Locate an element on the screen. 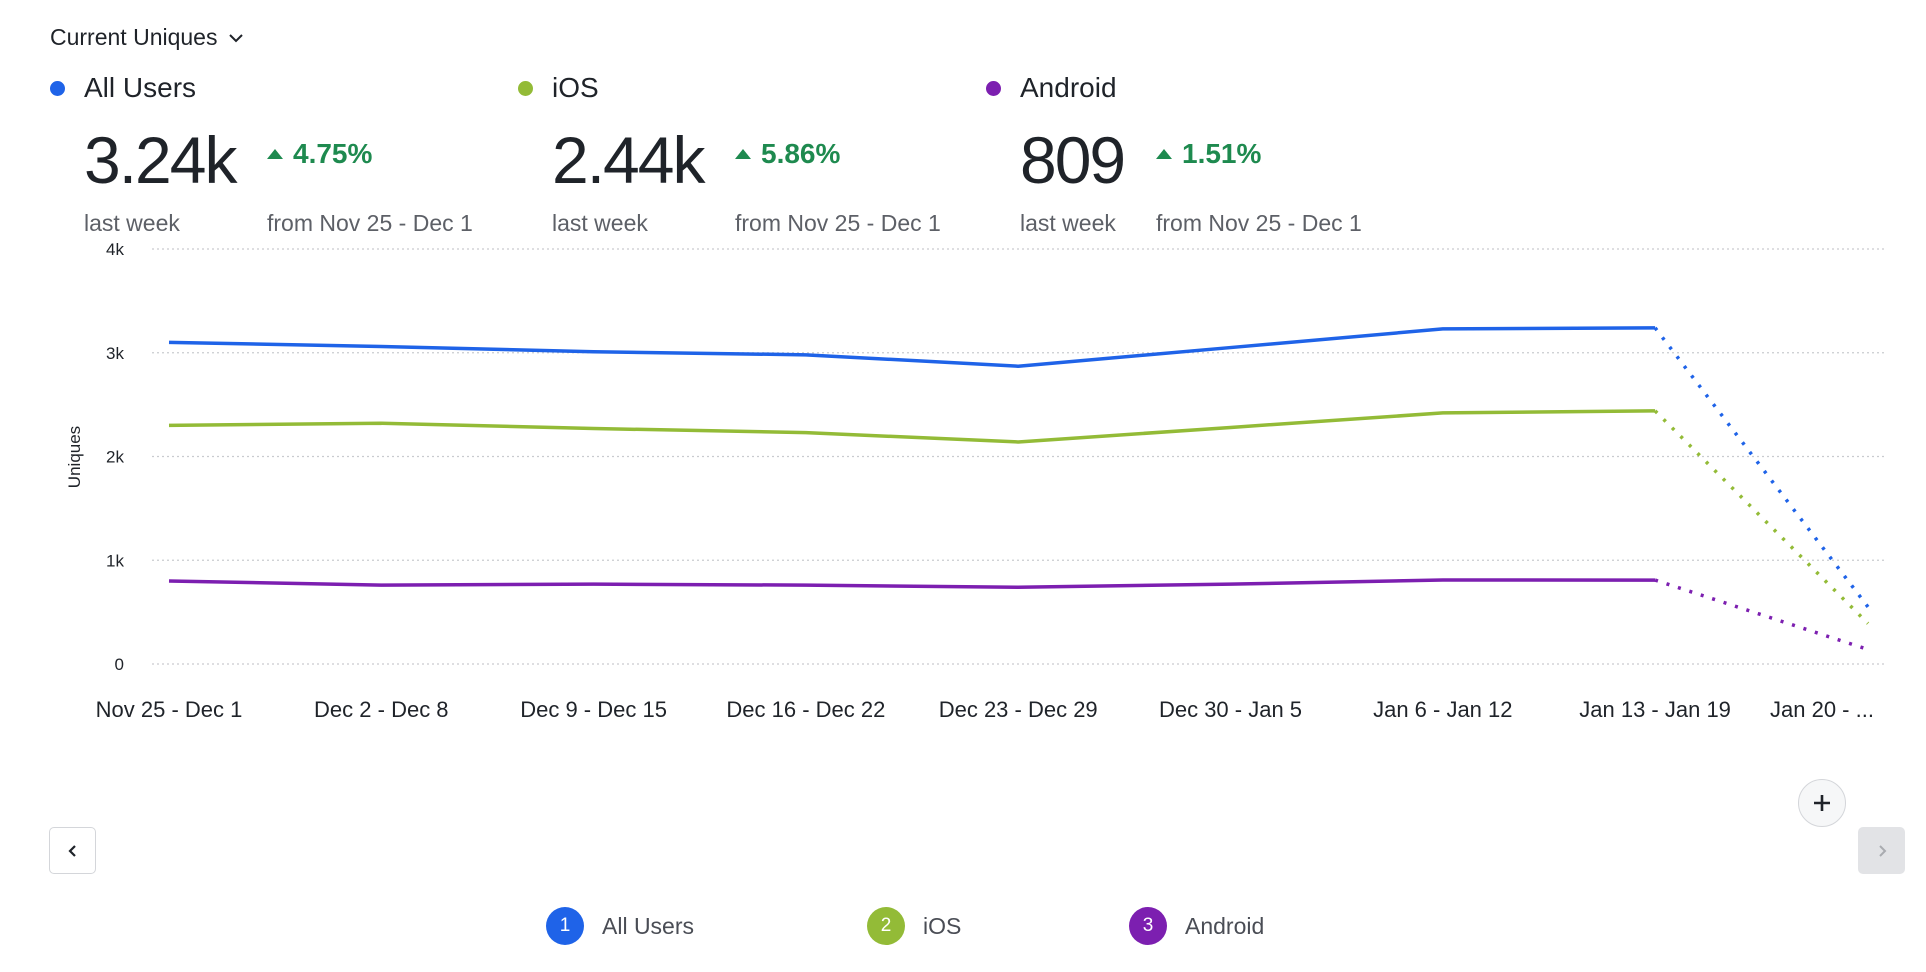 This screenshot has width=1926, height=972. y-tick-label: 4k is located at coordinates (115, 249).